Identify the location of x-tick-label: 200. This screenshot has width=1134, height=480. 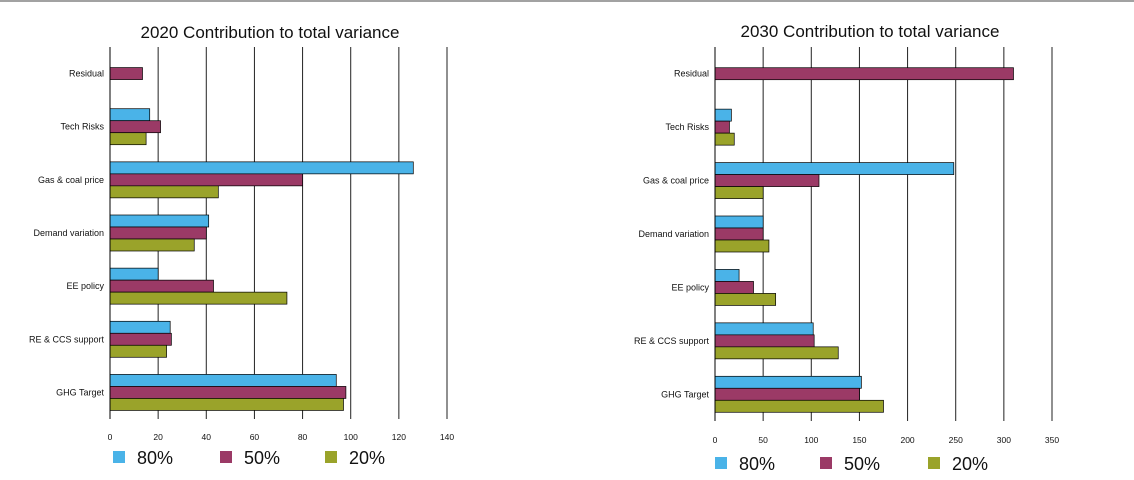
(907, 440).